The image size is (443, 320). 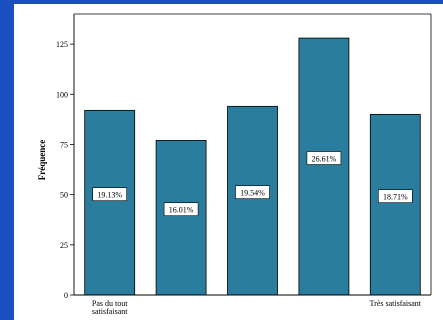 I want to click on y-tick-label: 100, so click(x=62, y=94).